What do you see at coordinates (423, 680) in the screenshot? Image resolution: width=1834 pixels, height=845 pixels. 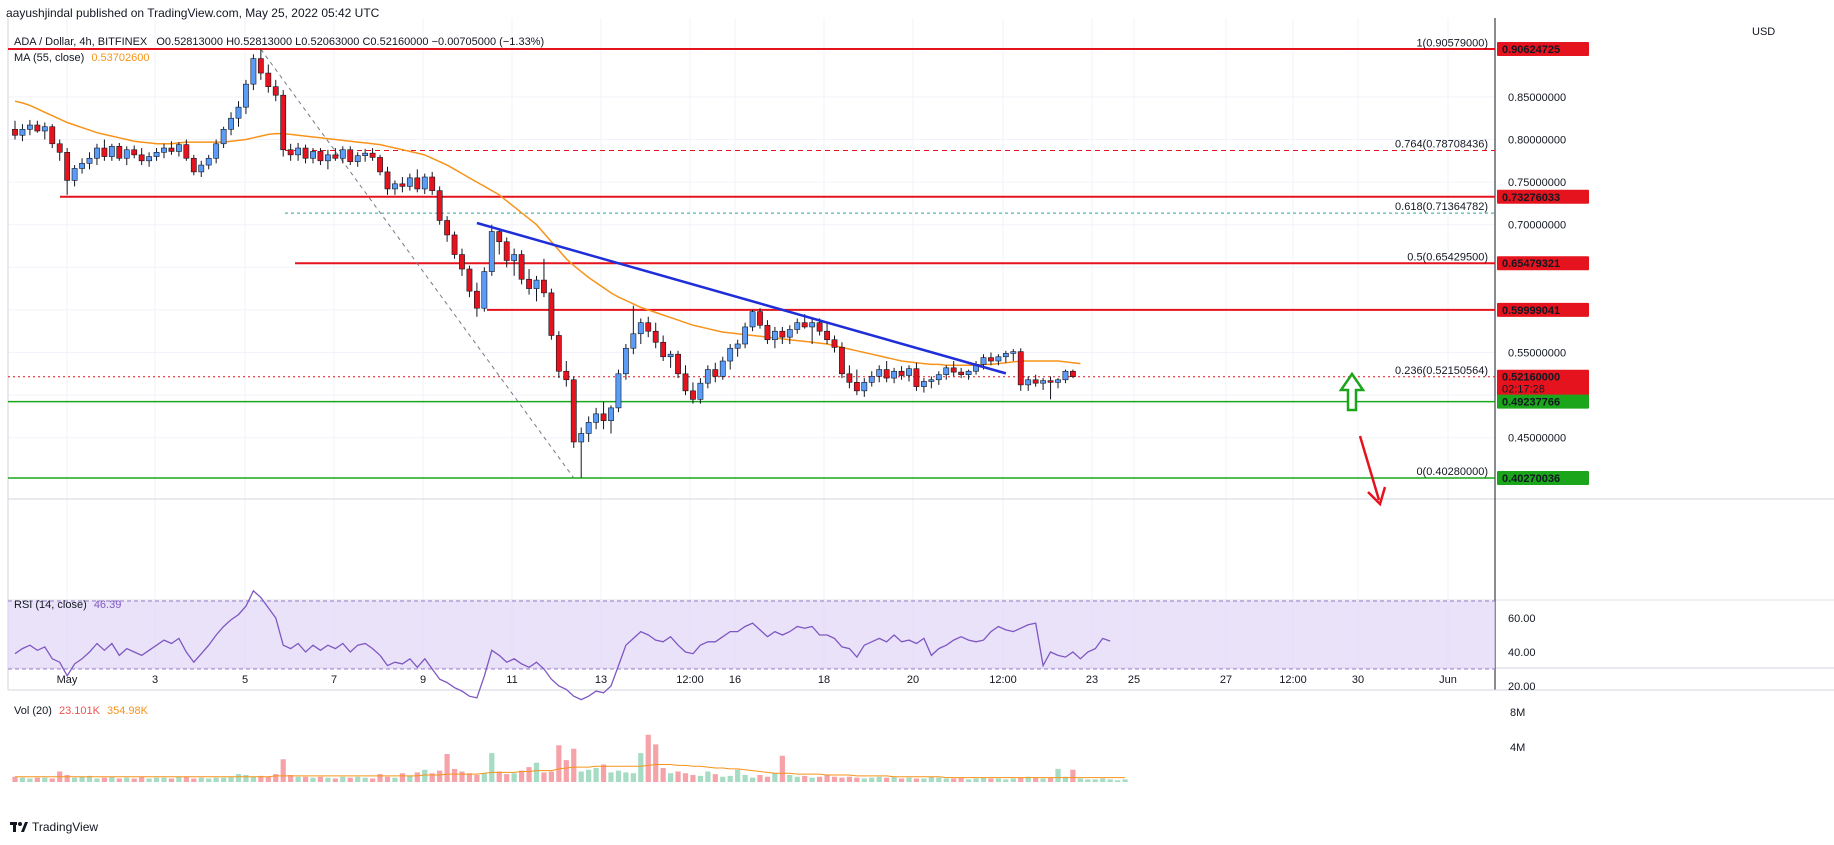 I see `time-tick: 9` at bounding box center [423, 680].